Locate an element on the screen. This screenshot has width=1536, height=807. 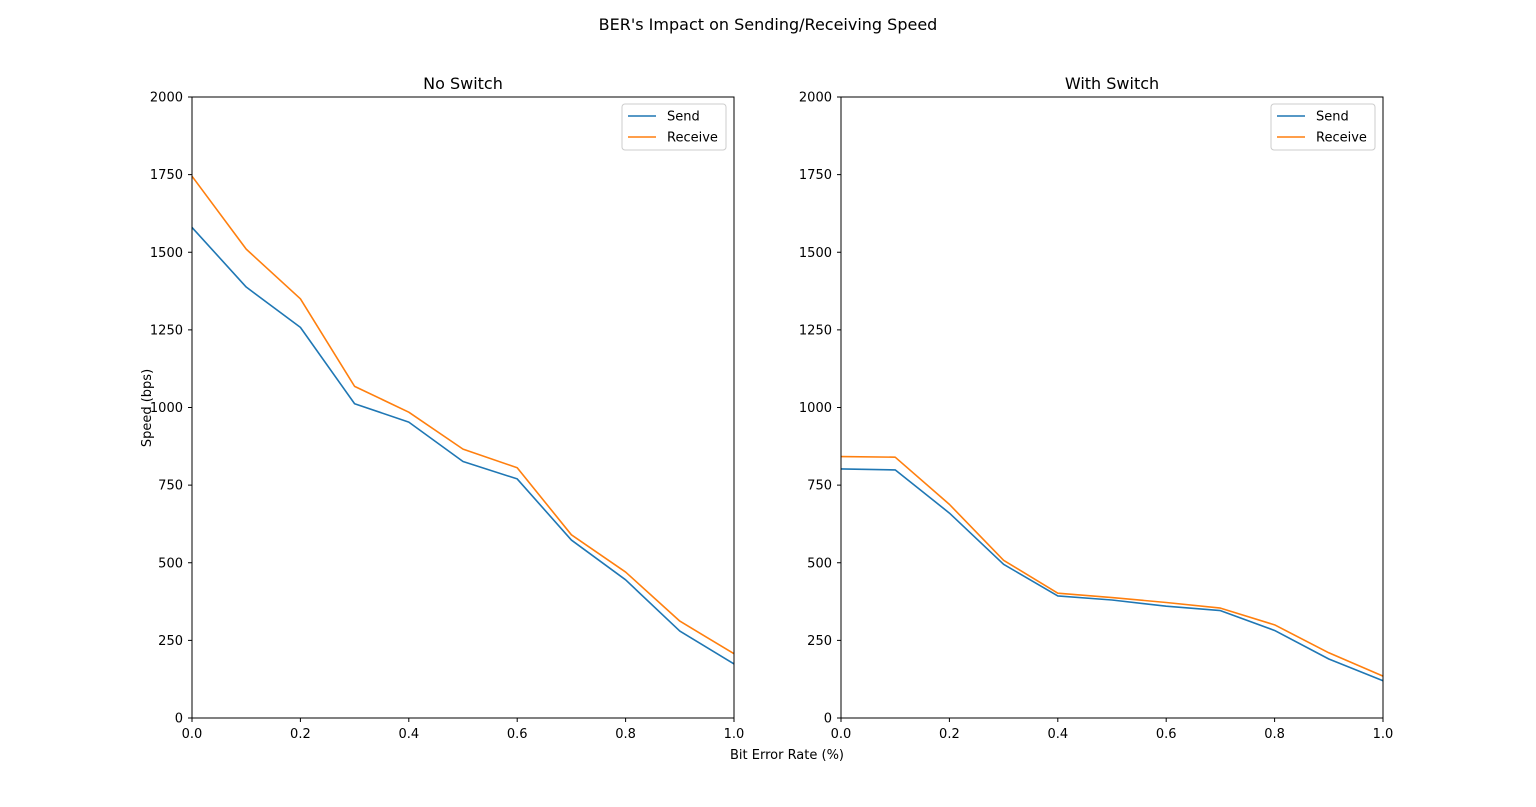
x-axis-label: Bit Error Rate (%) is located at coordinates (787, 755).